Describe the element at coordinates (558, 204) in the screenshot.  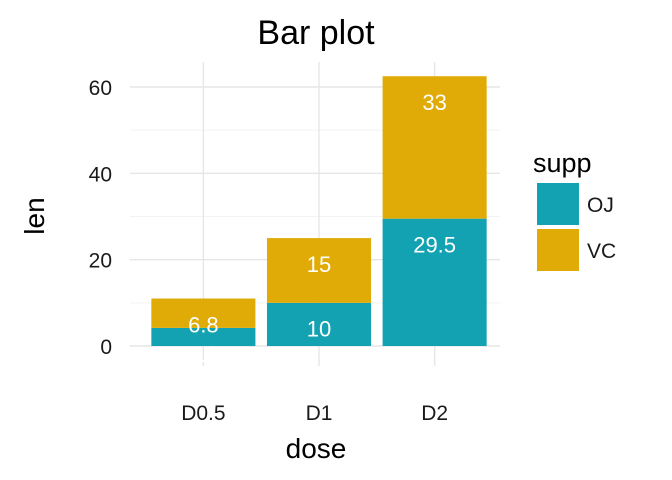
I see `legend-swatch-oj` at that location.